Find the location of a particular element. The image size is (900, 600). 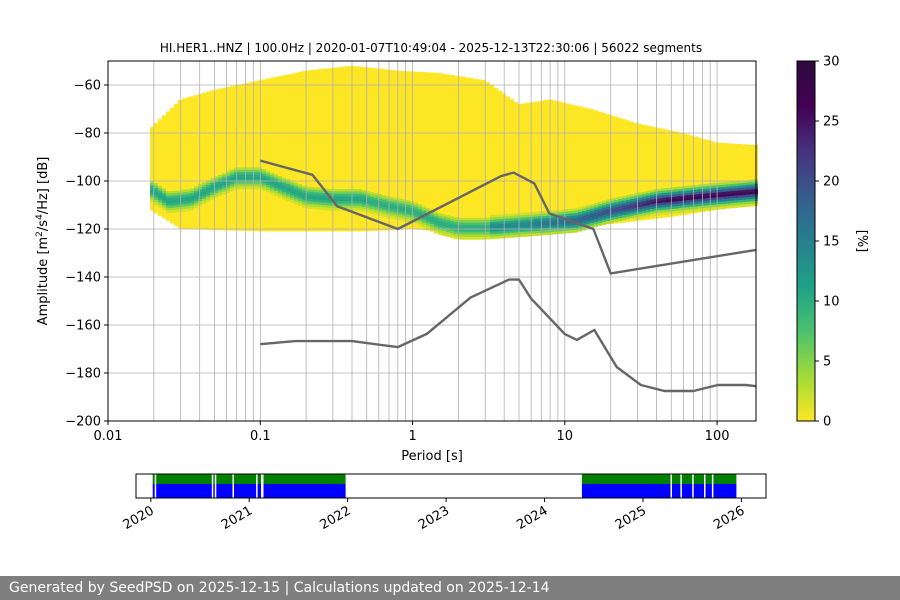

y-tick-label: −180 is located at coordinates (83, 374).